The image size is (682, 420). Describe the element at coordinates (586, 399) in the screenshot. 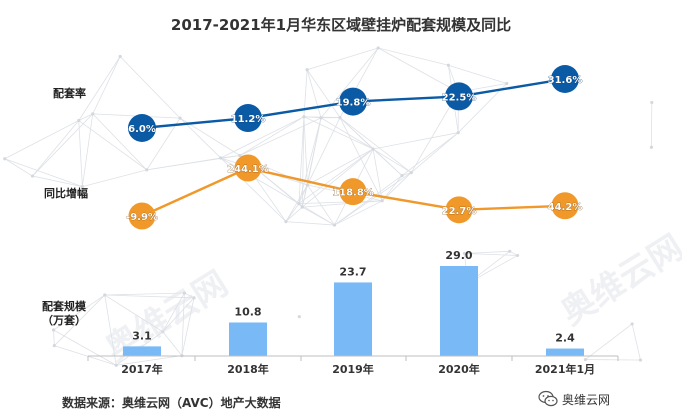

I see `wechat-account-name: 奥维云网` at that location.